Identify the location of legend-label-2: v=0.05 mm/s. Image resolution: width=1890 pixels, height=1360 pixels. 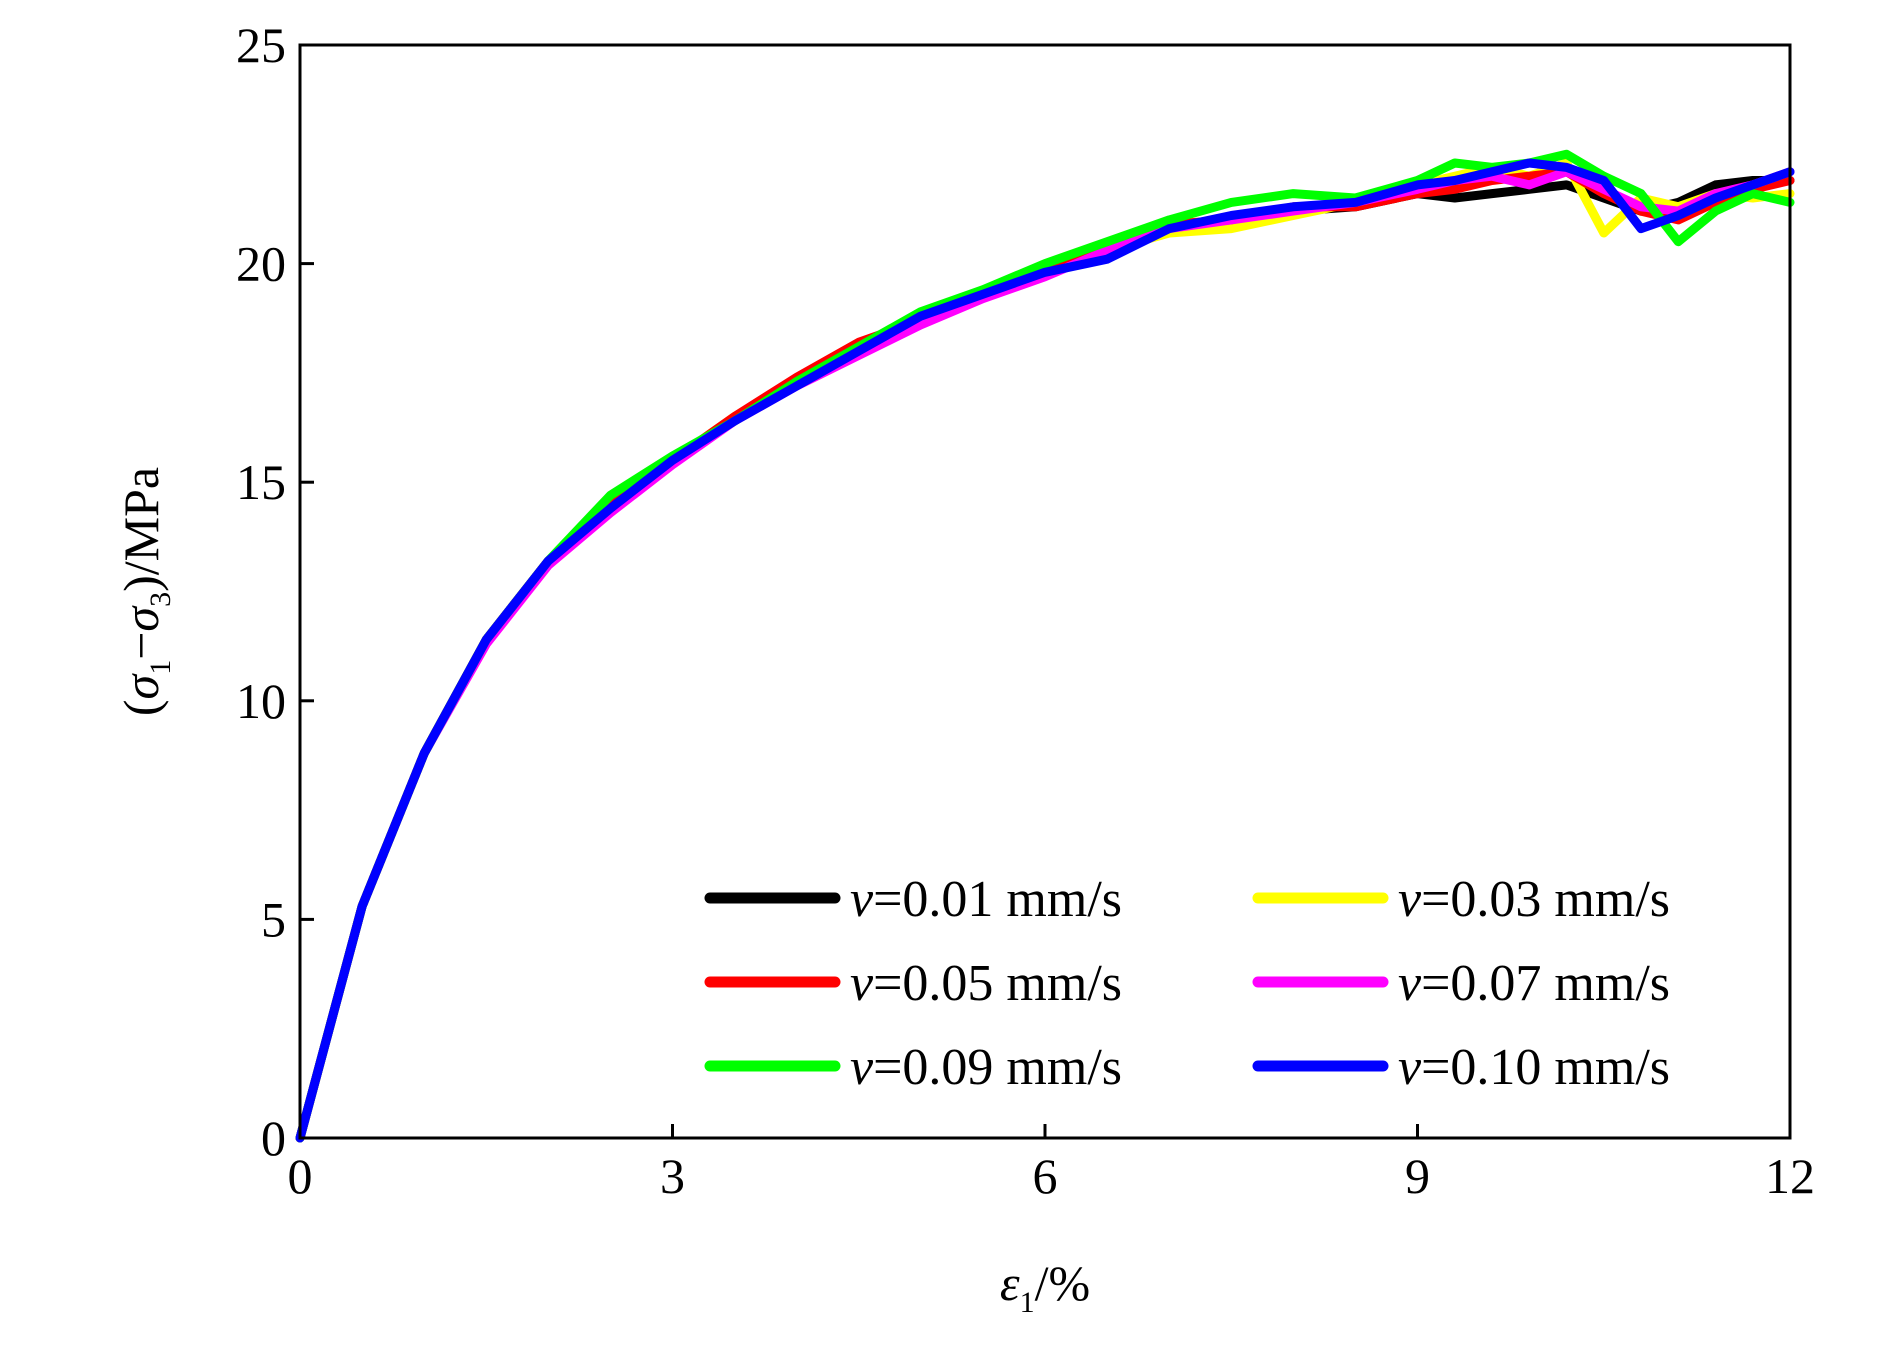
(986, 983).